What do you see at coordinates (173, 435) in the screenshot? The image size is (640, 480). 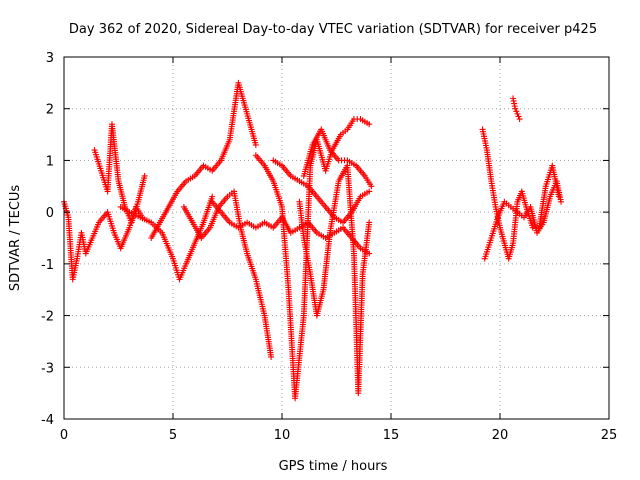 I see `x-tick-label: 5` at bounding box center [173, 435].